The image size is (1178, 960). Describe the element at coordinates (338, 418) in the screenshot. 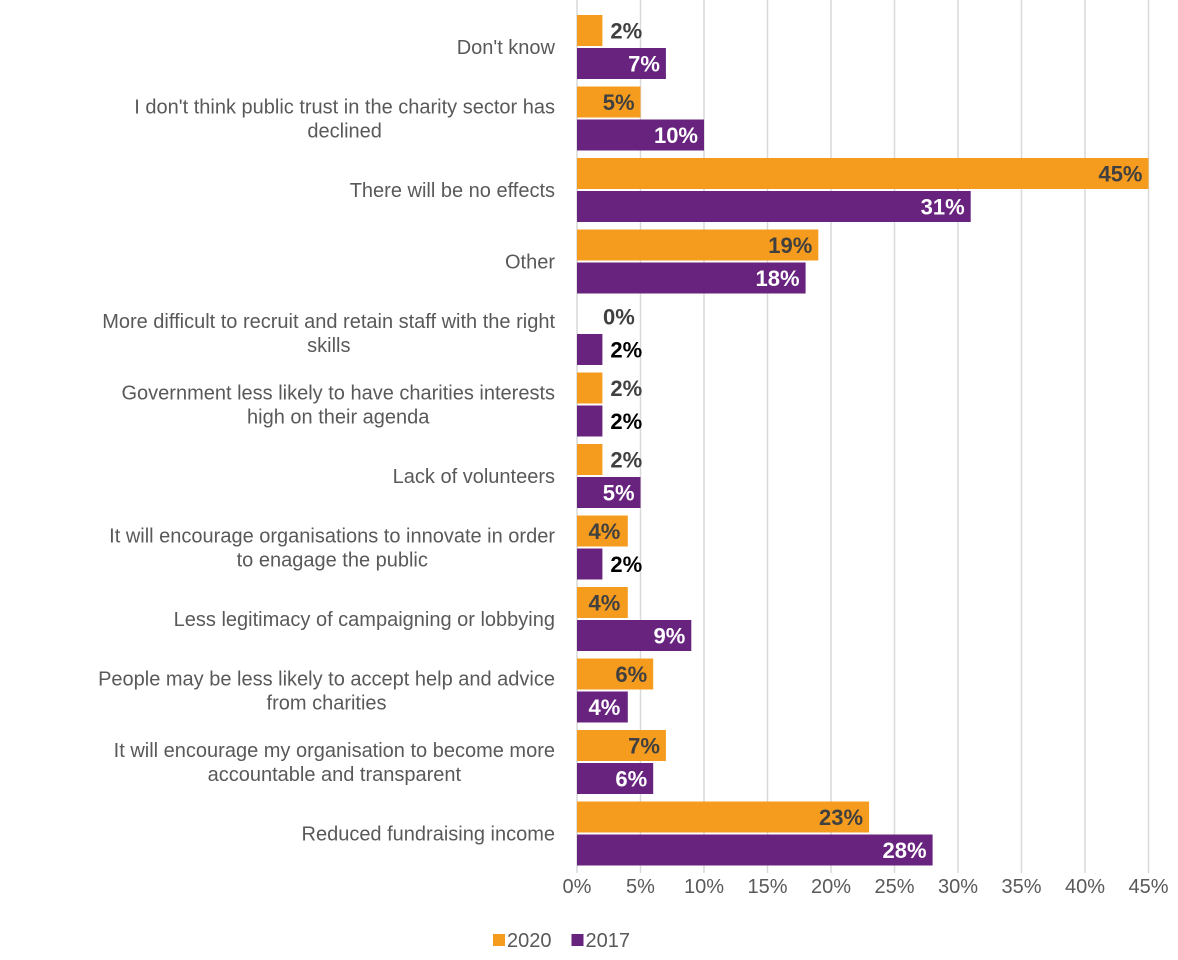

I see `category-label: high on their agenda` at that location.